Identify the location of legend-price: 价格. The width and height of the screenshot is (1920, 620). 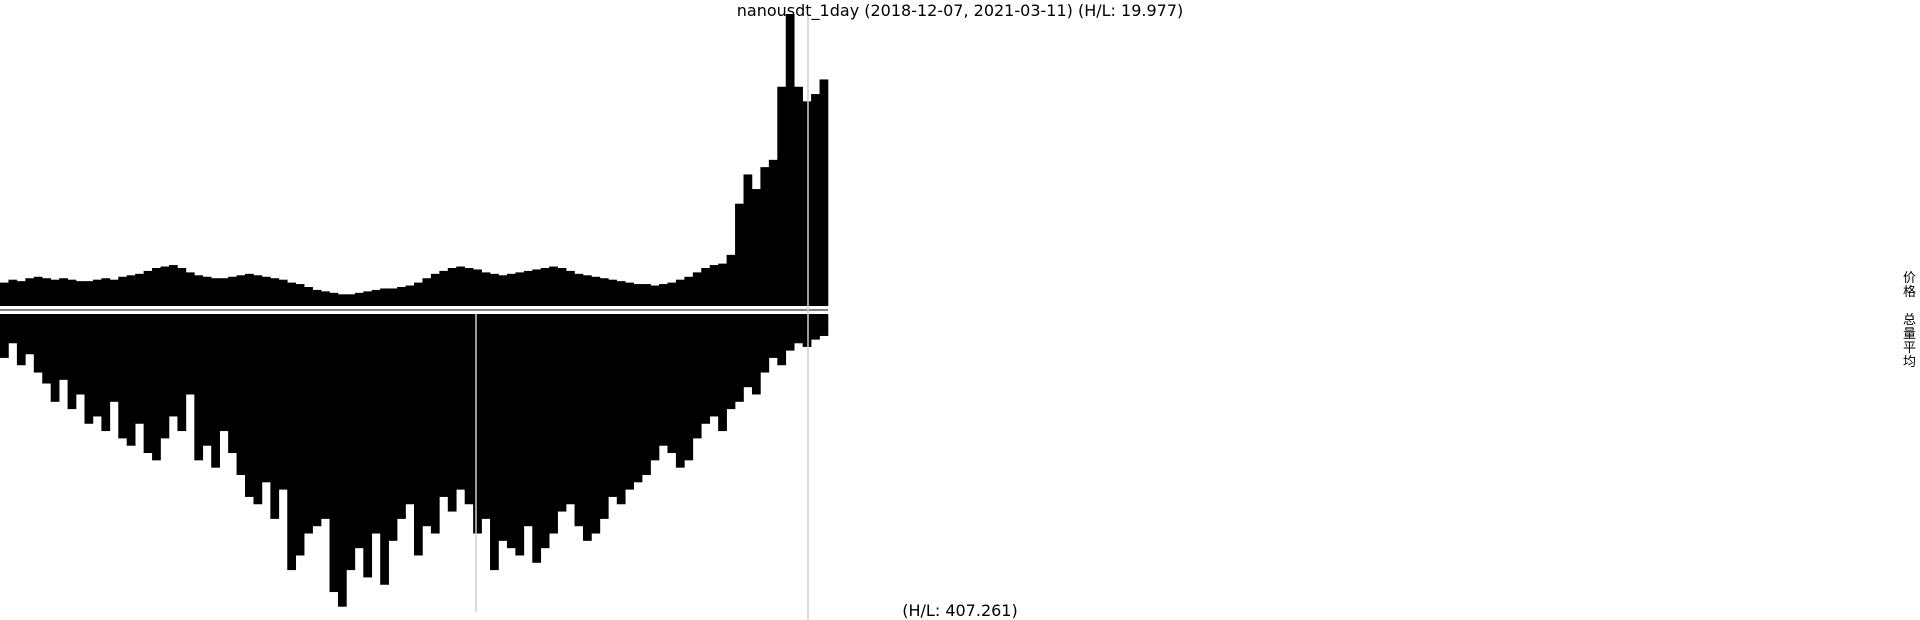
(1910, 285).